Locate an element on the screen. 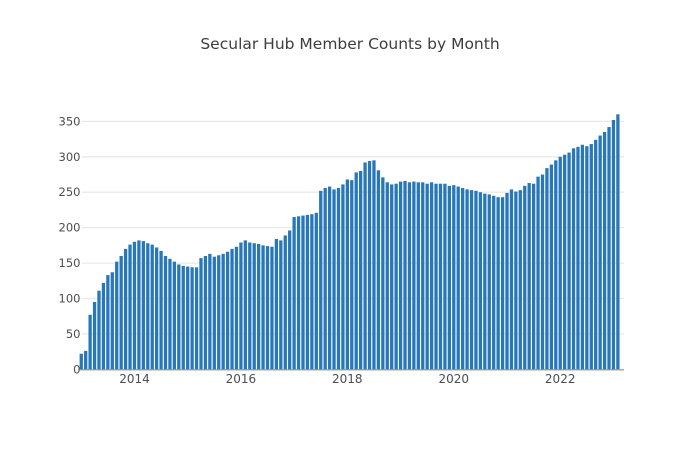 The image size is (700, 450). y-tick-label-150: 150 is located at coordinates (70, 263).